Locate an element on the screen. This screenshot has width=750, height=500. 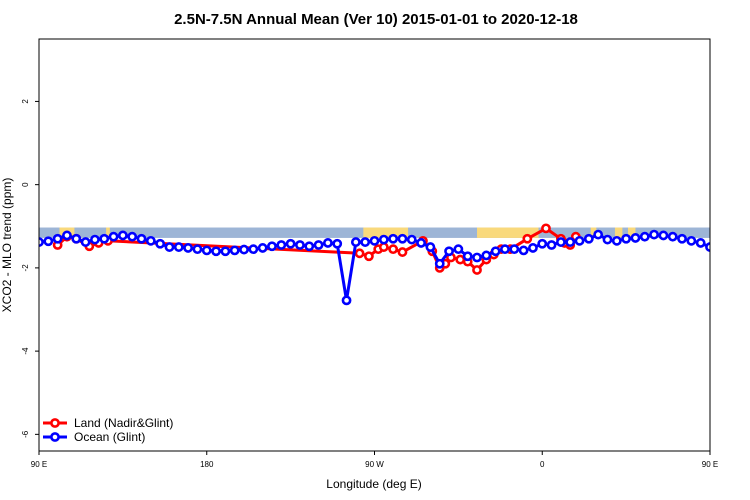
legend: Land (Nadir&Glint)Ocean (Glint) is located at coordinates (108, 430).